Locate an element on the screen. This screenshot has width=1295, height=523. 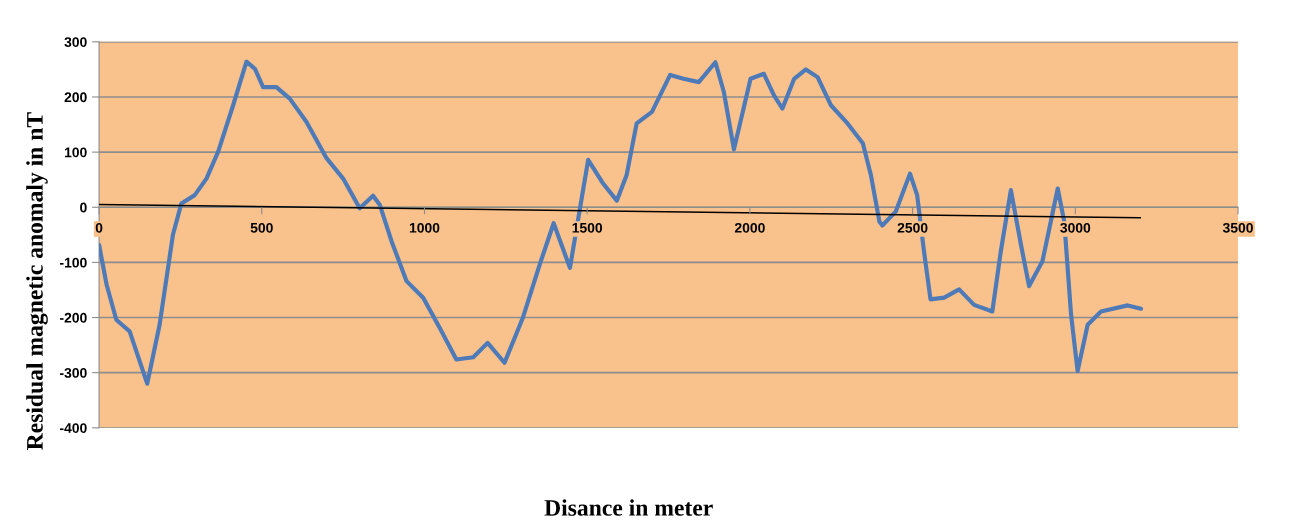
y-tick-label: 200 is located at coordinates (75, 97).